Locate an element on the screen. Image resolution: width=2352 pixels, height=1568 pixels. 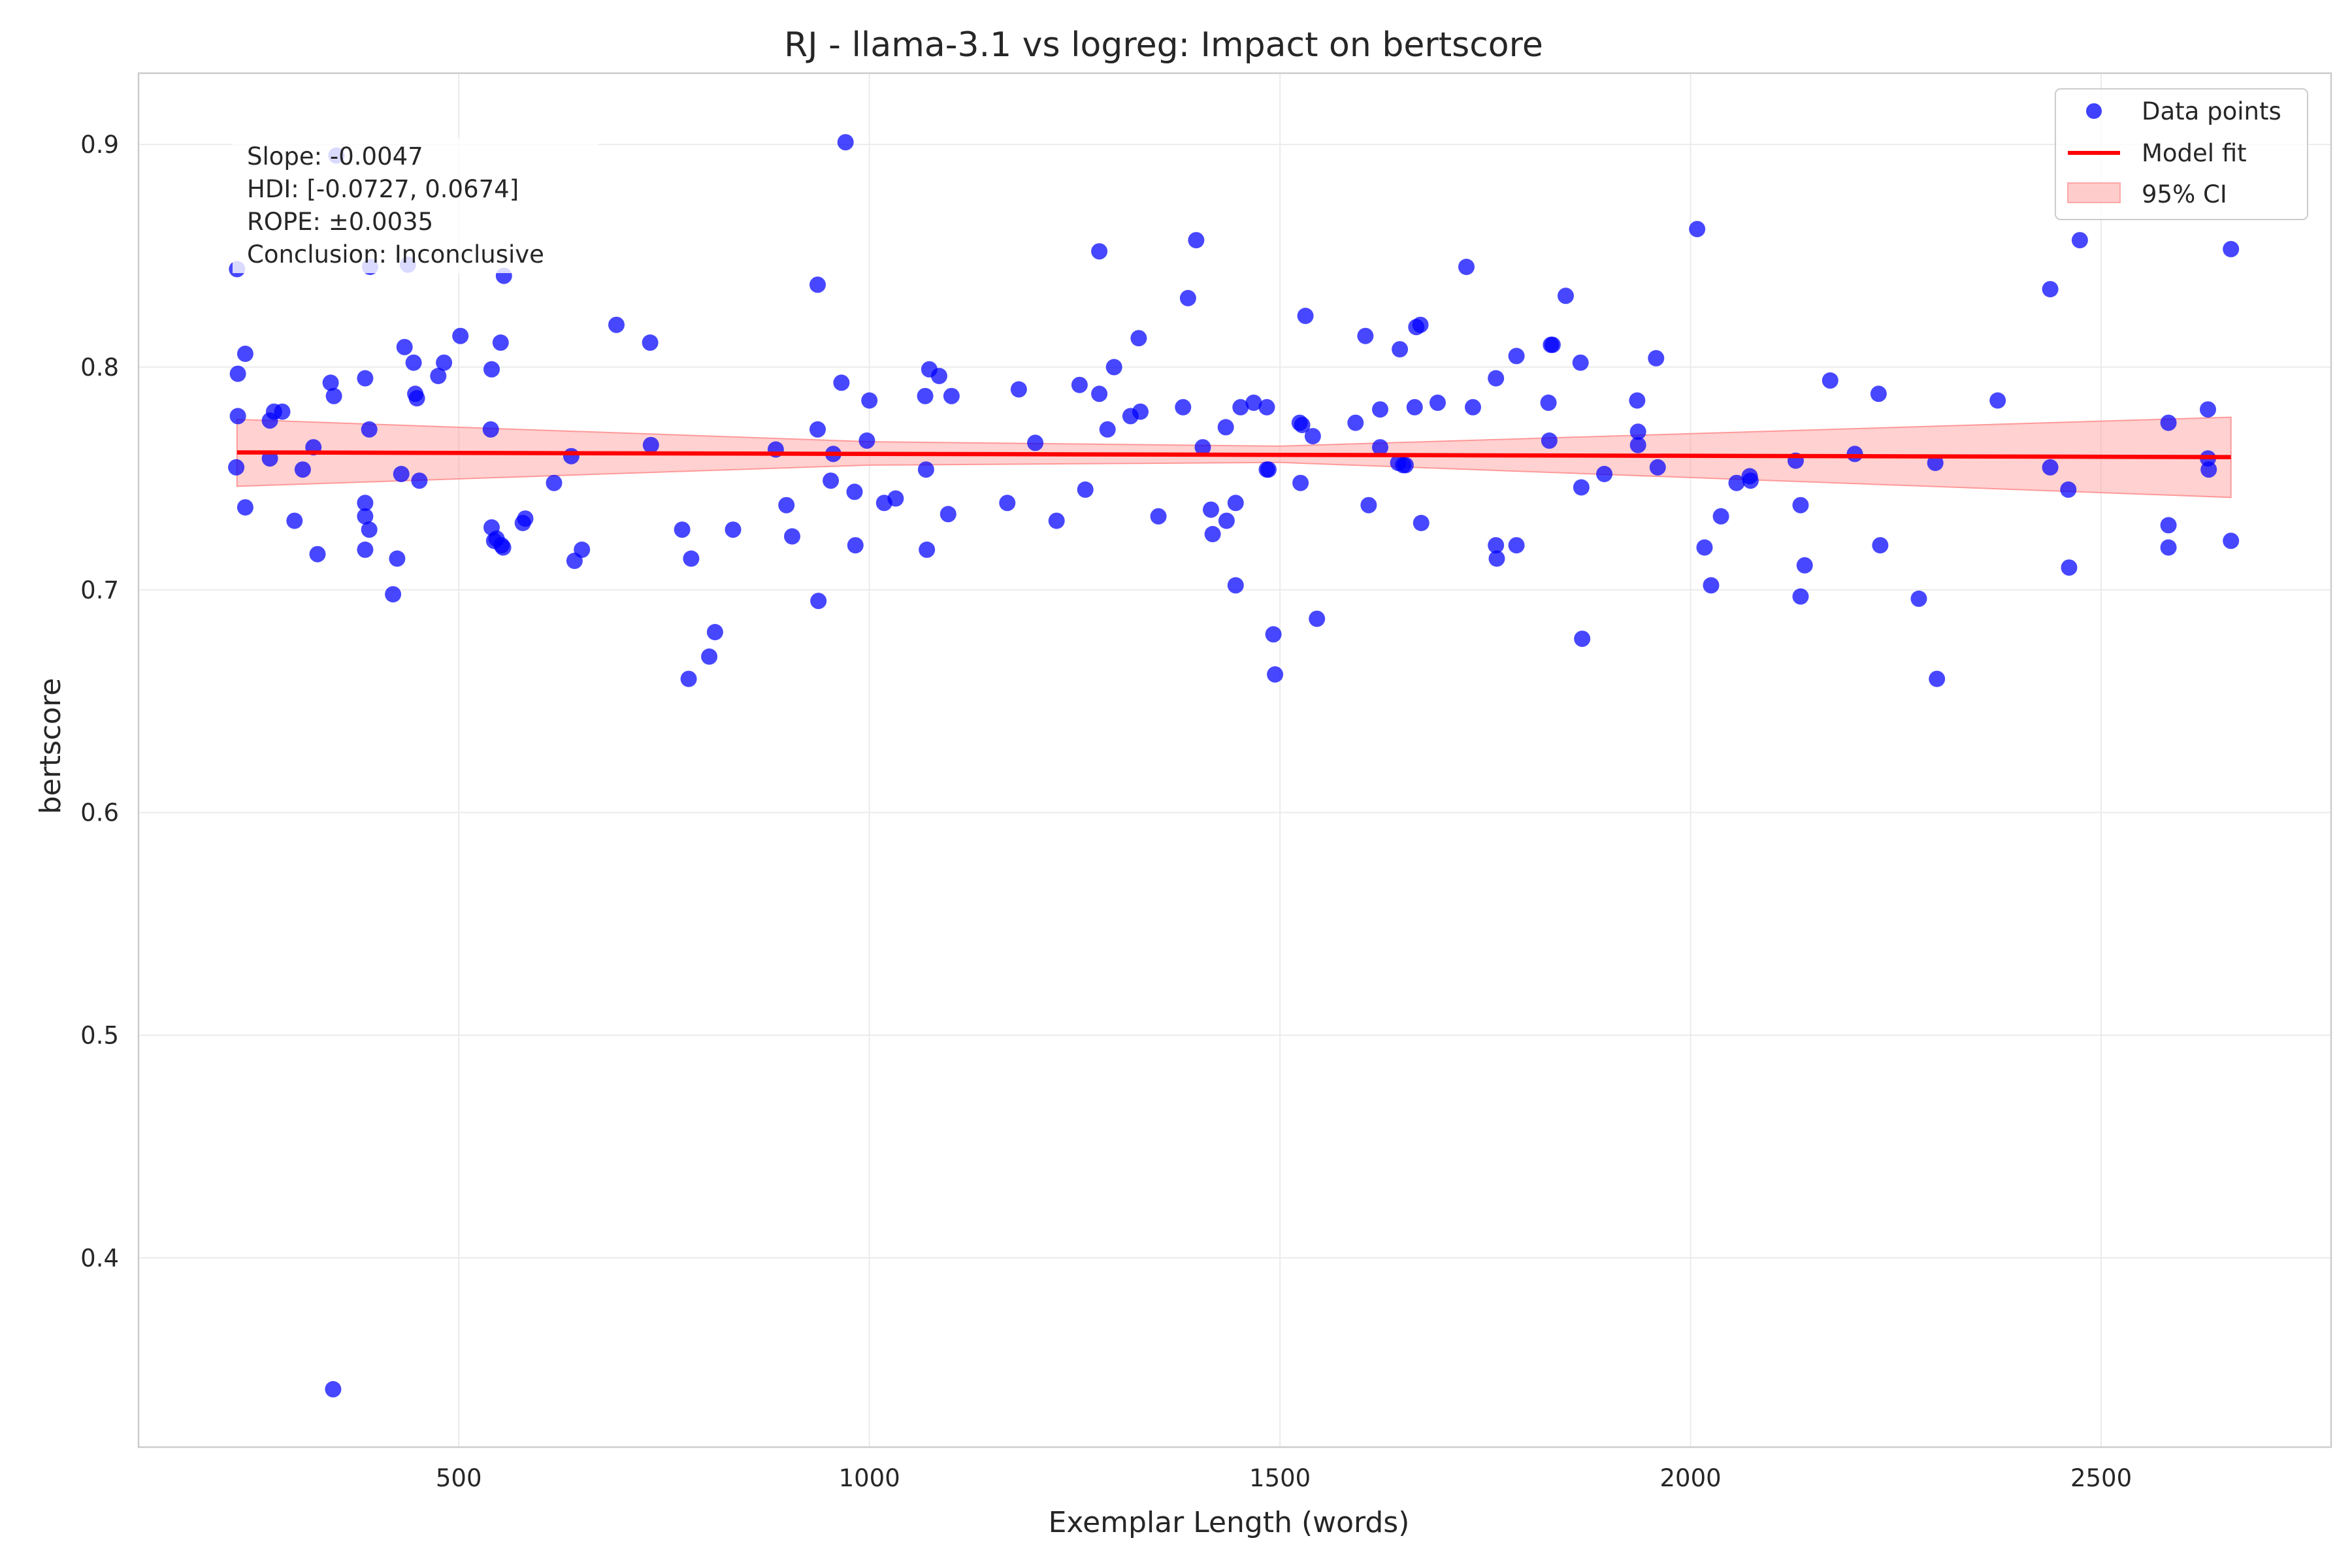
y-tick-label: 0.4 is located at coordinates (99, 1258).